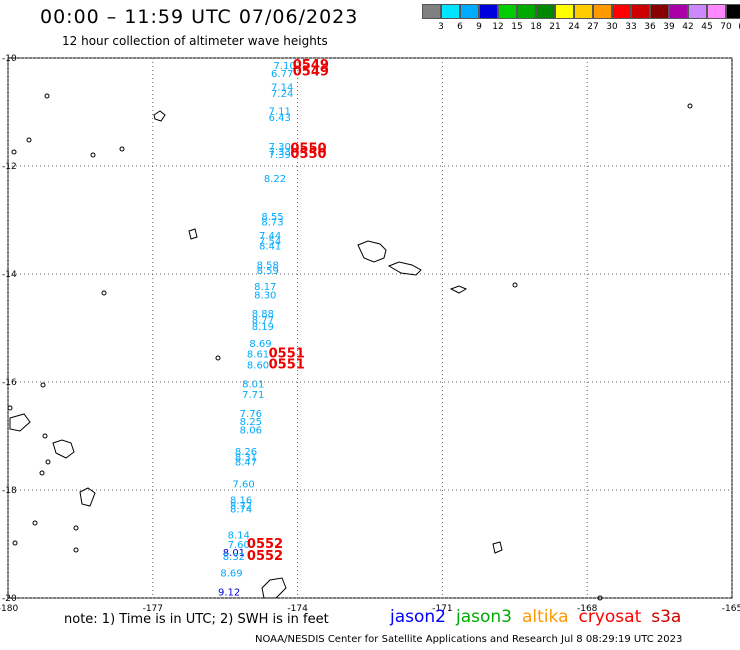 The height and width of the screenshot is (650, 740). What do you see at coordinates (251, 422) in the screenshot?
I see `wave-height-label: 8.25` at bounding box center [251, 422].